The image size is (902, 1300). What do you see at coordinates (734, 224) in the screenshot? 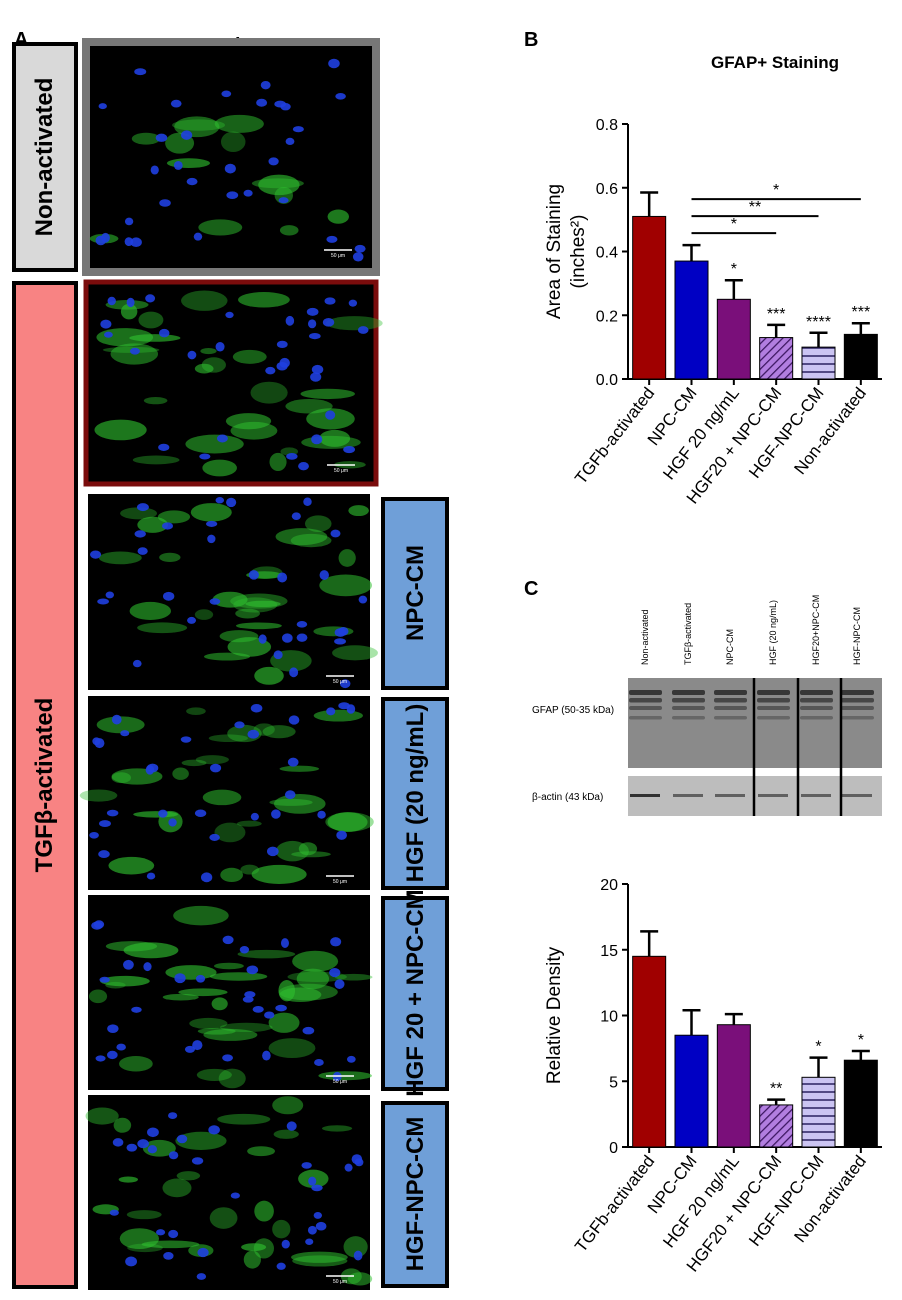
I see `comparison-label: *` at bounding box center [734, 224].